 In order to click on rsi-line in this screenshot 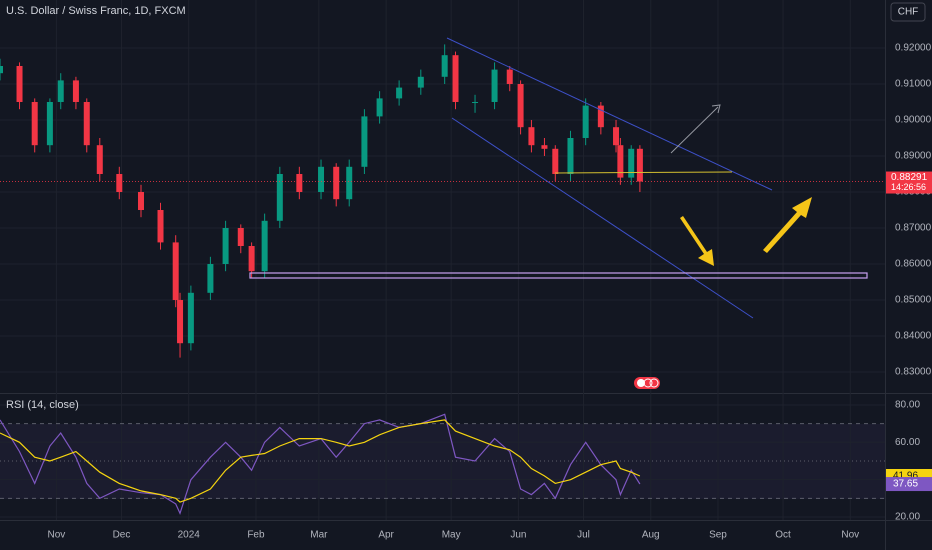, I will do `click(320, 464)`.